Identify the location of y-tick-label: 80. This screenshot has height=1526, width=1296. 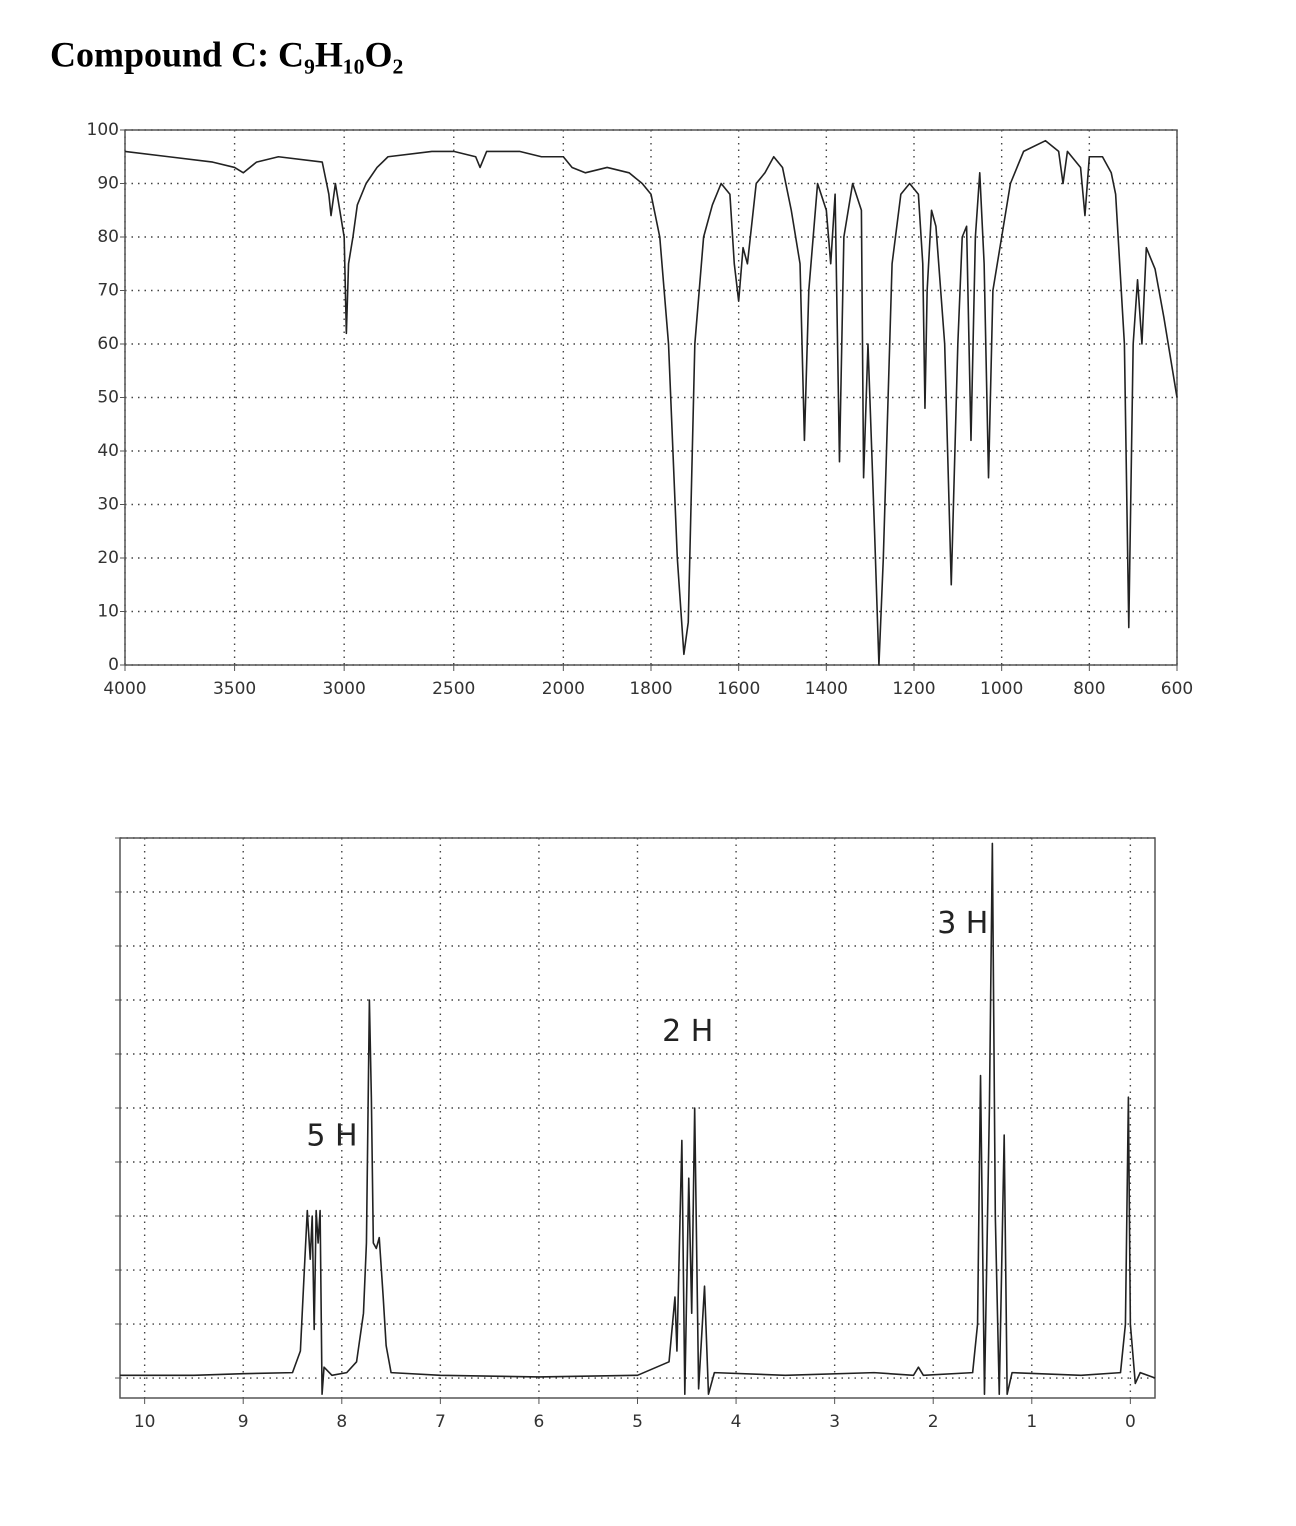
(108, 237).